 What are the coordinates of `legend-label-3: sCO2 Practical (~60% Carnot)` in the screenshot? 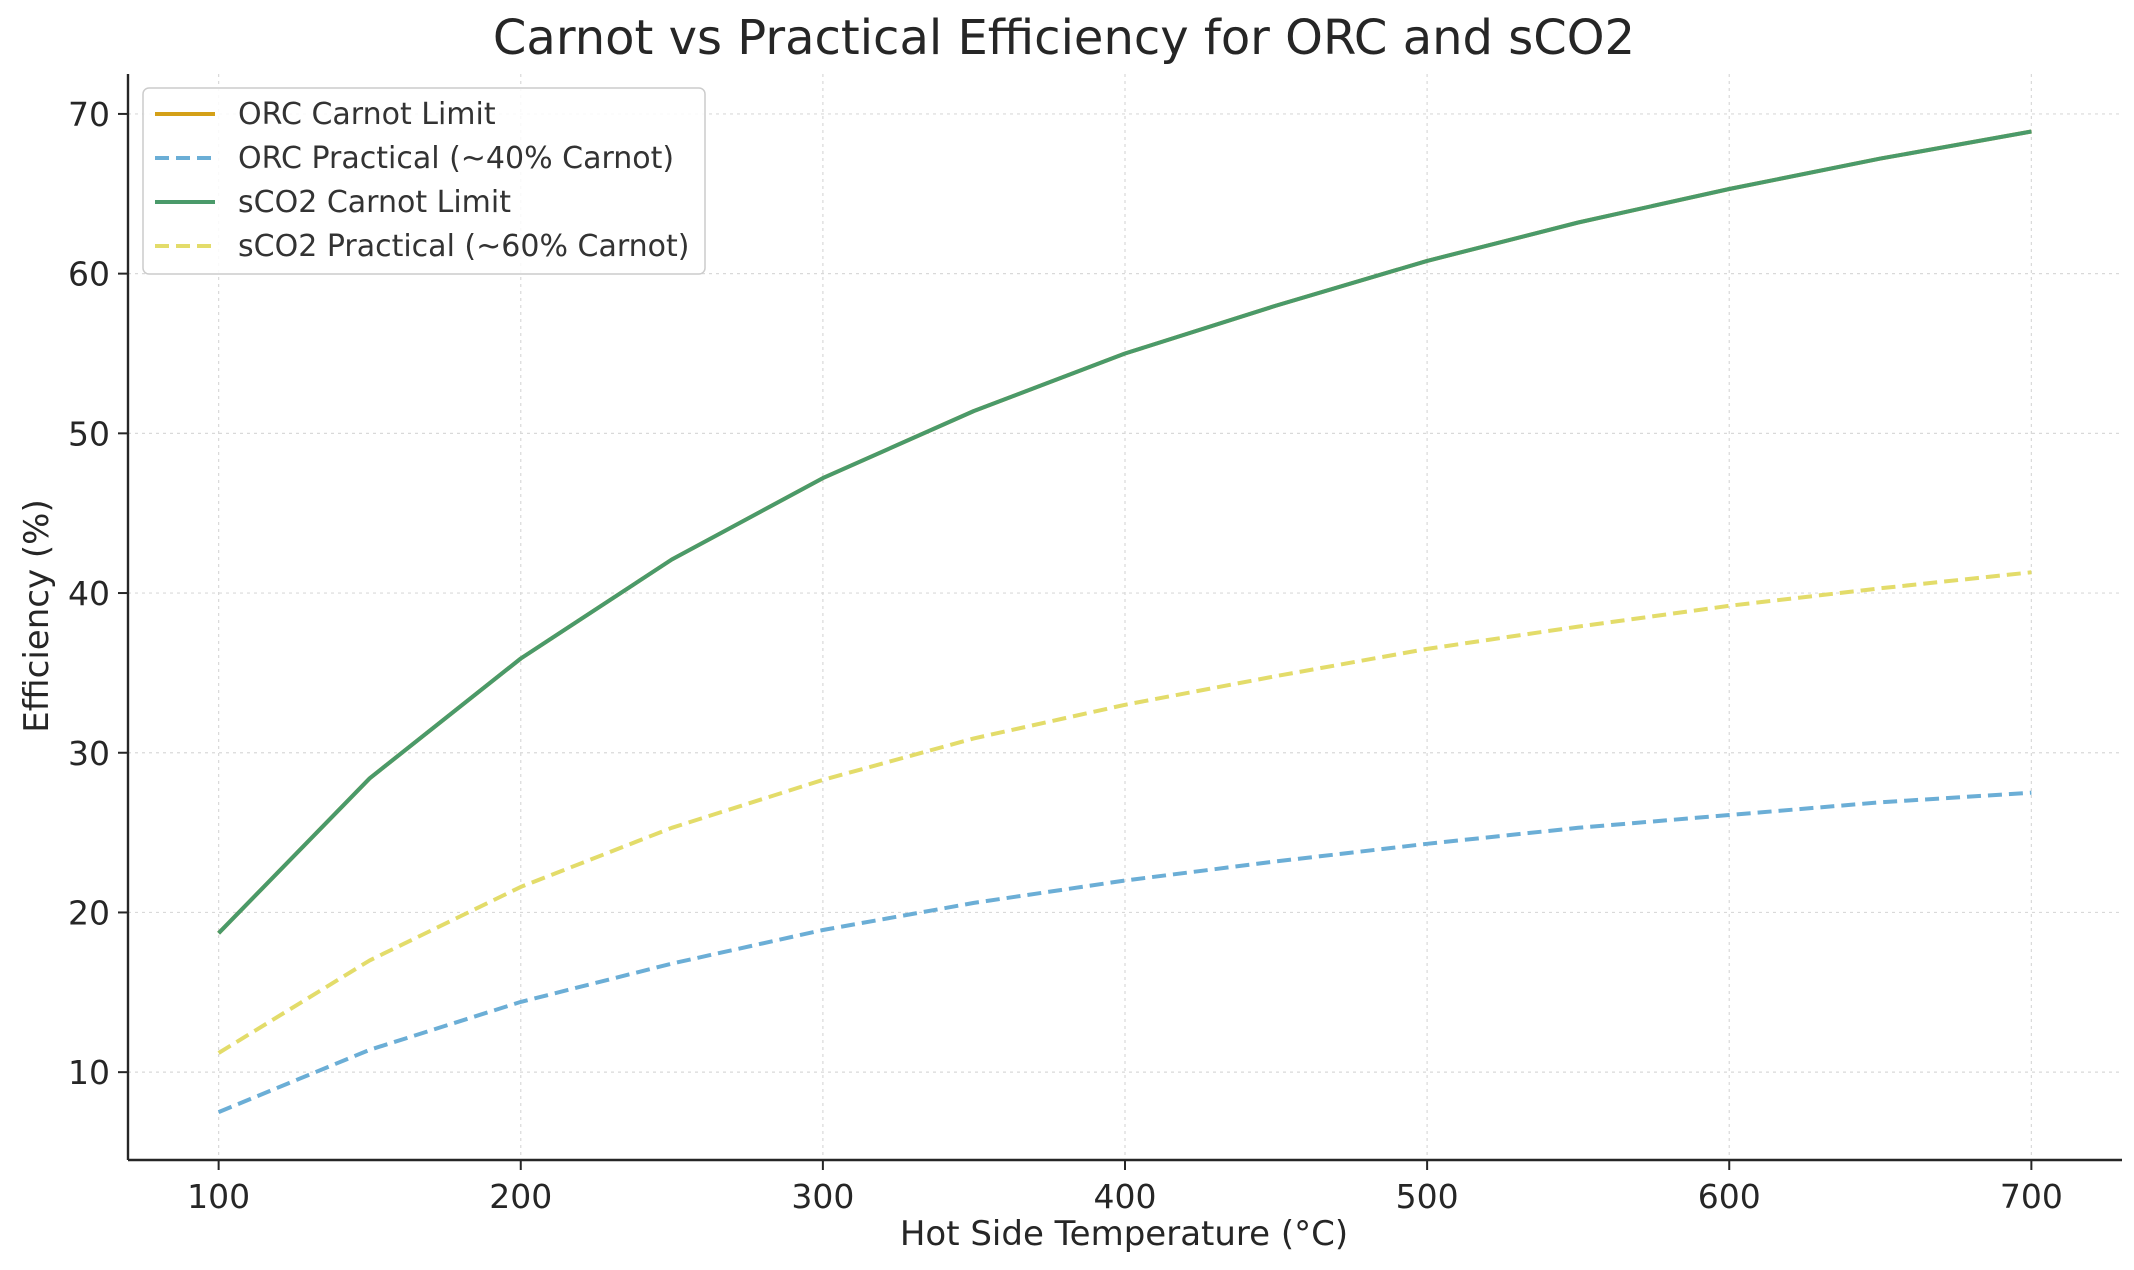 It's located at (463, 246).